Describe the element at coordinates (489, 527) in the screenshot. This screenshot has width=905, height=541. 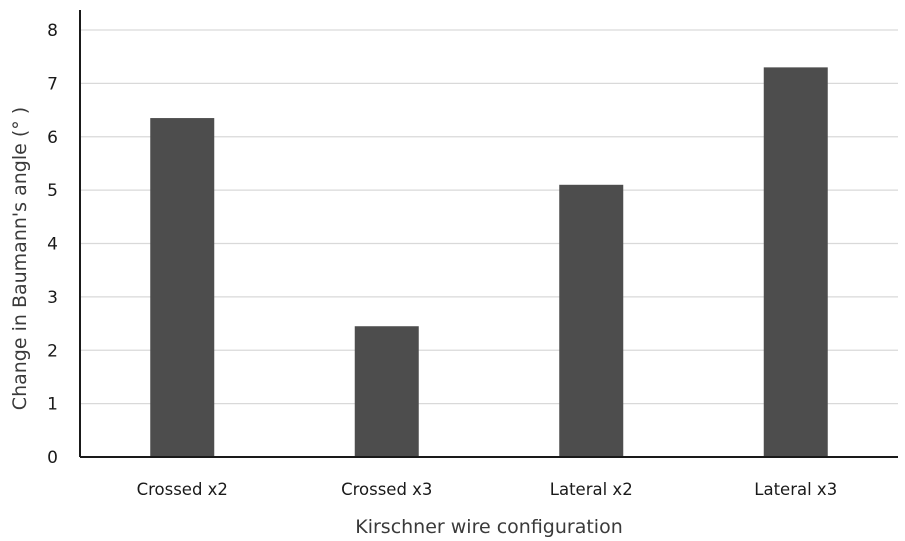
I see `x-axis-title: Kirschner wire configuration` at that location.